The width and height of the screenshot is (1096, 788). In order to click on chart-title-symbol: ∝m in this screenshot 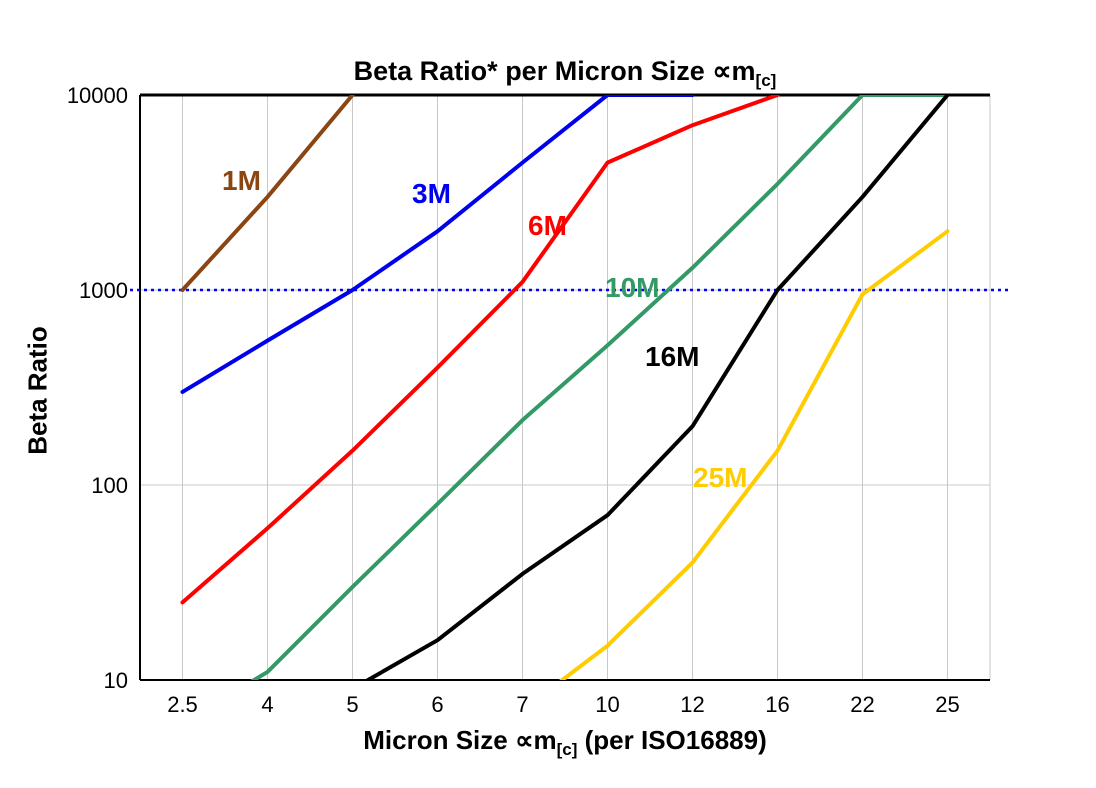, I will do `click(734, 71)`.